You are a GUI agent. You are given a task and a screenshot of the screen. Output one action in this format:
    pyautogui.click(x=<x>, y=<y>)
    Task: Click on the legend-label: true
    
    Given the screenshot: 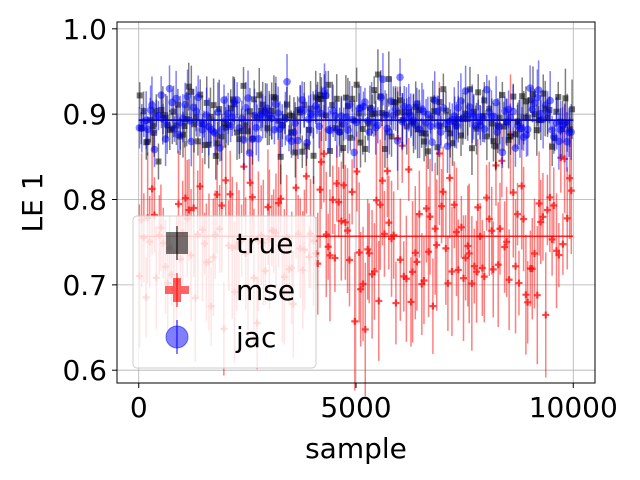 What is the action you would take?
    pyautogui.click(x=264, y=243)
    